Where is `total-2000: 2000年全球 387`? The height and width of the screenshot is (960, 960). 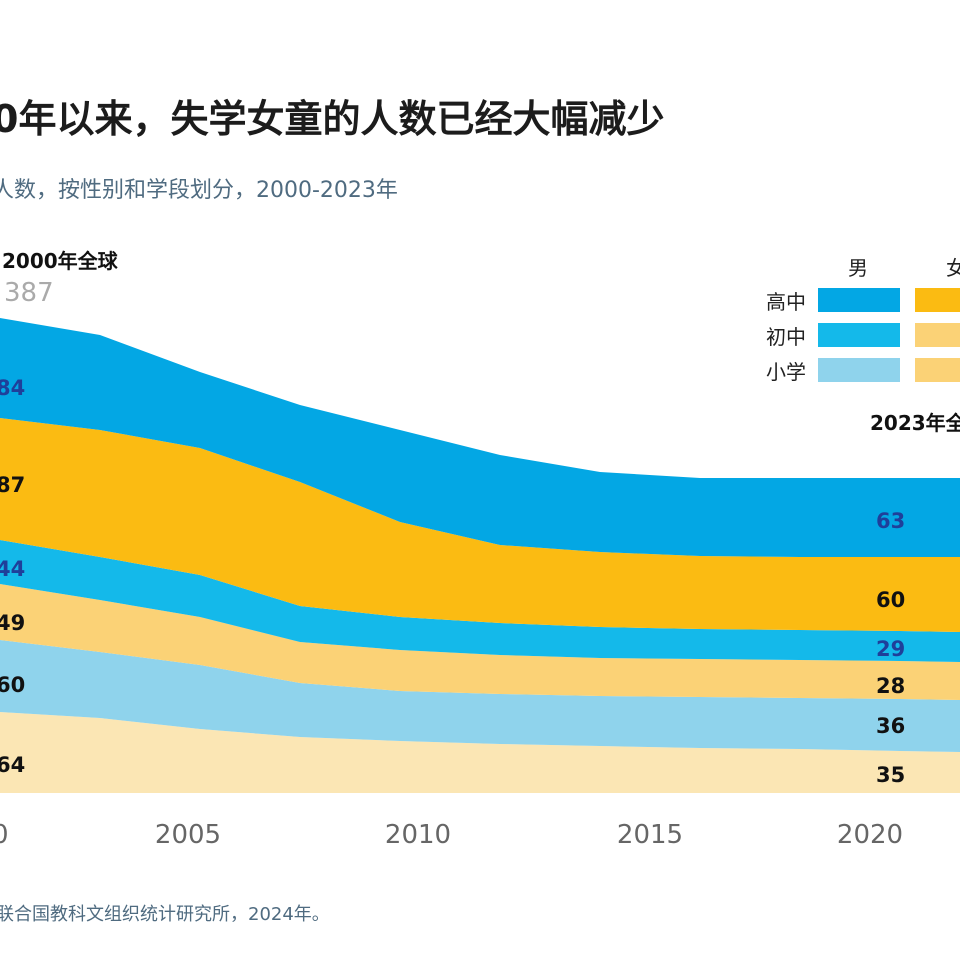 total-2000: 2000年全球 387 is located at coordinates (60, 278).